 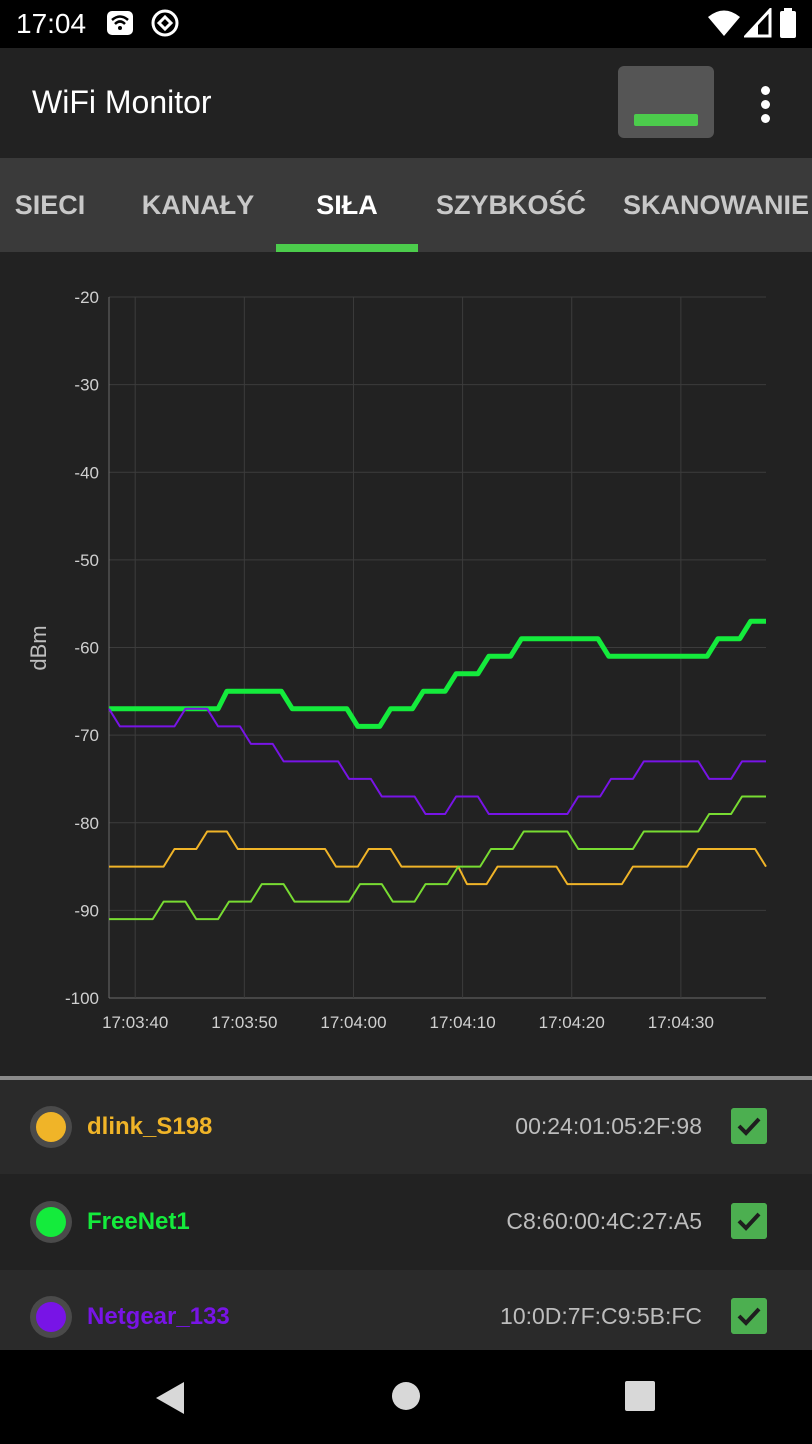 I want to click on signal-strength-toggle-button, so click(x=666, y=102).